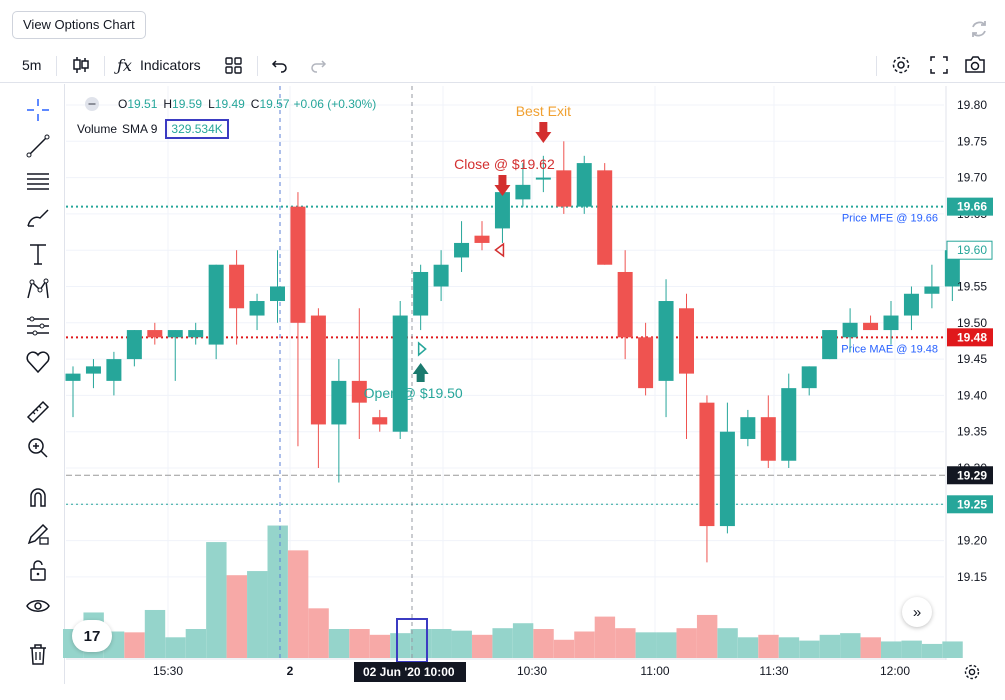 Image resolution: width=1005 pixels, height=700 pixels. I want to click on zoom-in-icon, so click(38, 448).